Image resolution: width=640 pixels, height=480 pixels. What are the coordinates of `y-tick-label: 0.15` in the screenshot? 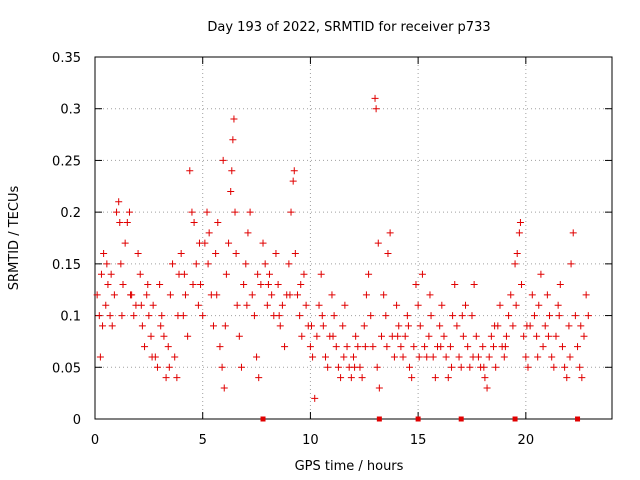 It's located at (66, 265).